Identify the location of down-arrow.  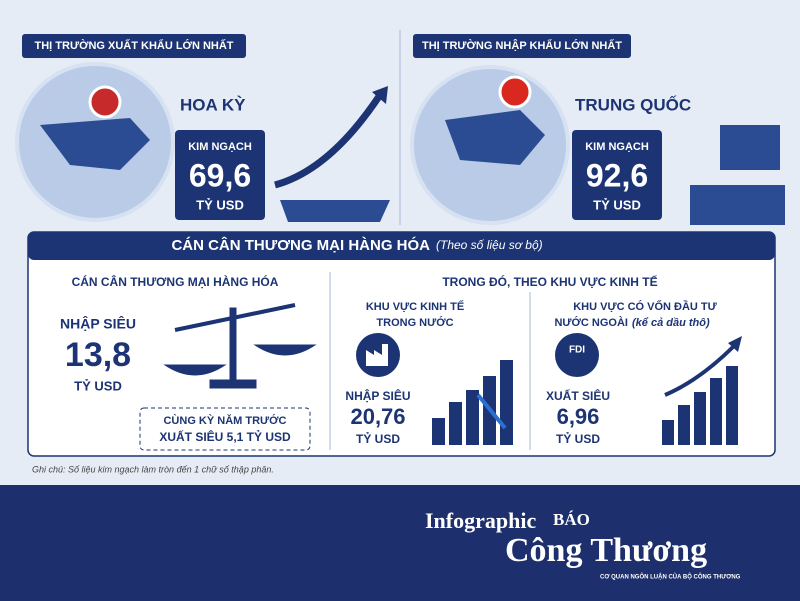
(491, 411).